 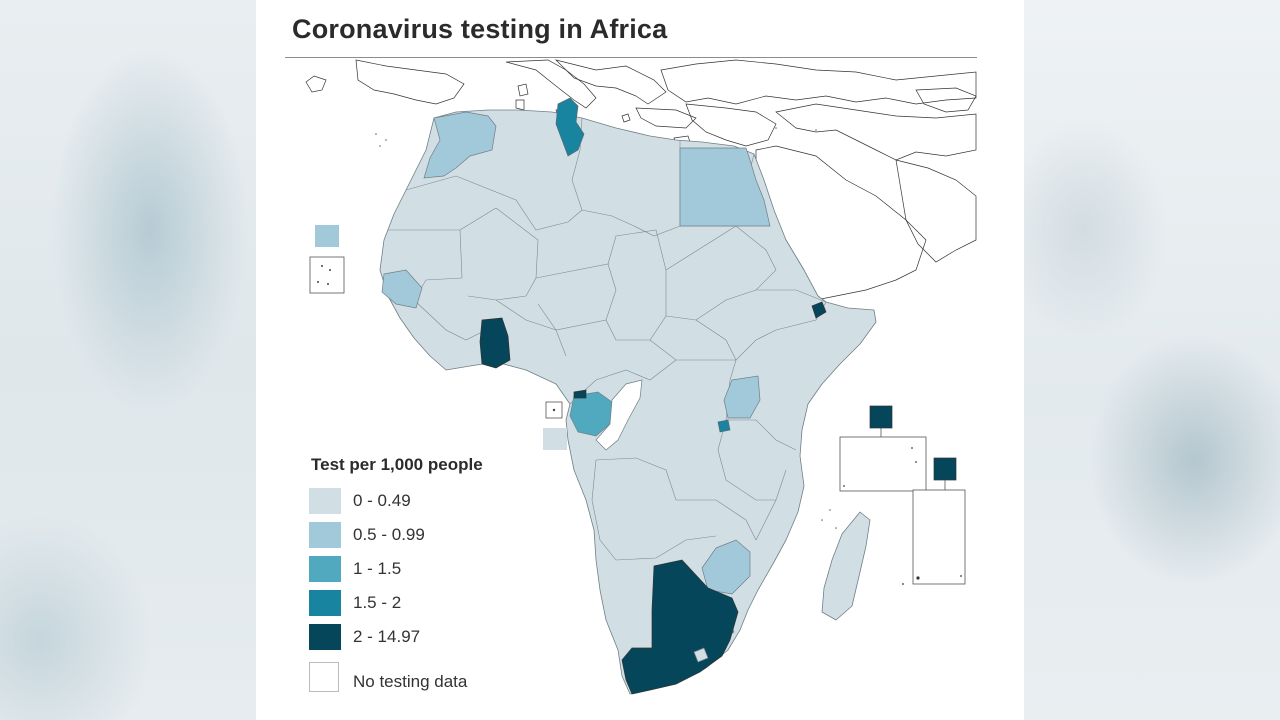 What do you see at coordinates (327, 236) in the screenshot?
I see `cabo-verde-swatch` at bounding box center [327, 236].